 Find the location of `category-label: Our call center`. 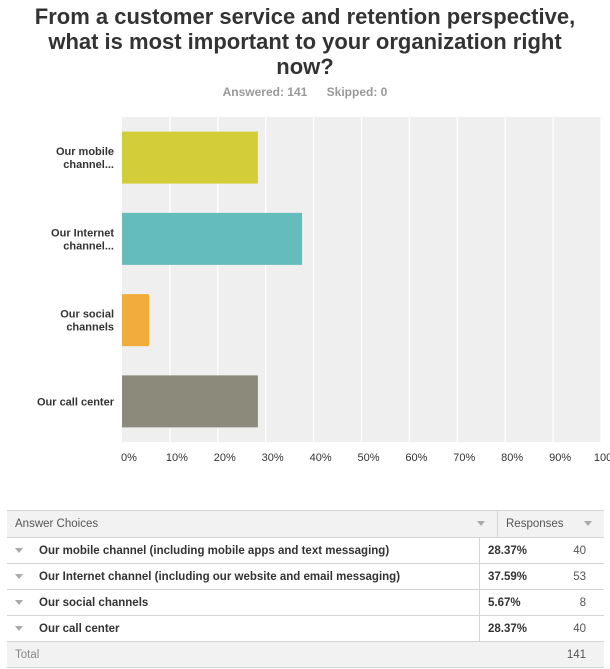

category-label: Our call center is located at coordinates (76, 402).